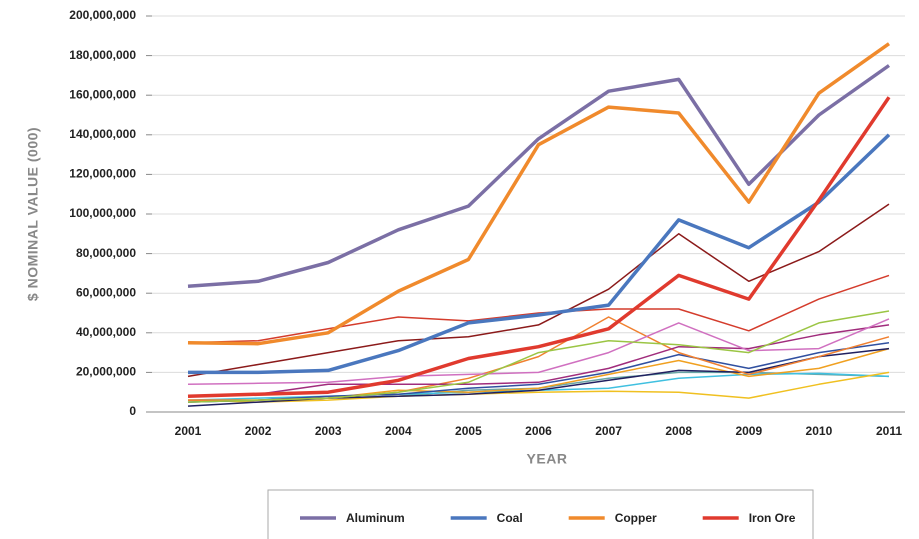 This screenshot has height=539, width=919. I want to click on legend-box, so click(540, 514).